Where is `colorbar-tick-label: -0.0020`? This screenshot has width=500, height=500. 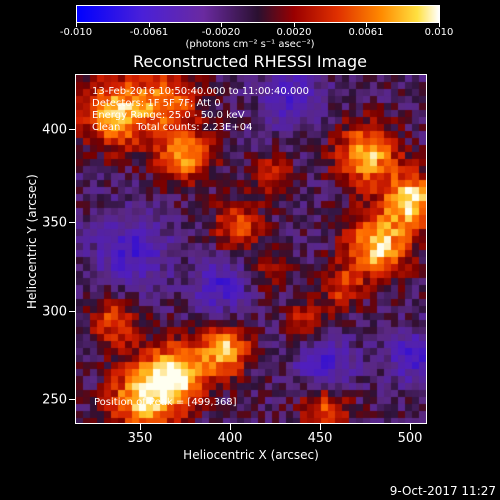
colorbar-tick-label: -0.0020 is located at coordinates (221, 32).